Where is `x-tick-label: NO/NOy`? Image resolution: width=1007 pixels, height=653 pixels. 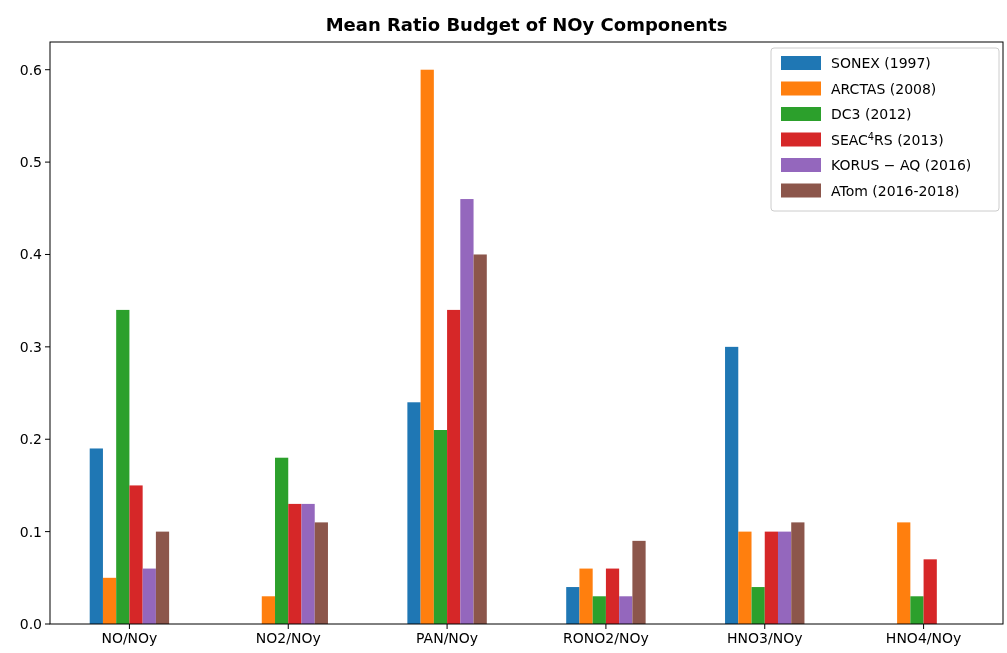
x-tick-label: NO/NOy is located at coordinates (129, 638).